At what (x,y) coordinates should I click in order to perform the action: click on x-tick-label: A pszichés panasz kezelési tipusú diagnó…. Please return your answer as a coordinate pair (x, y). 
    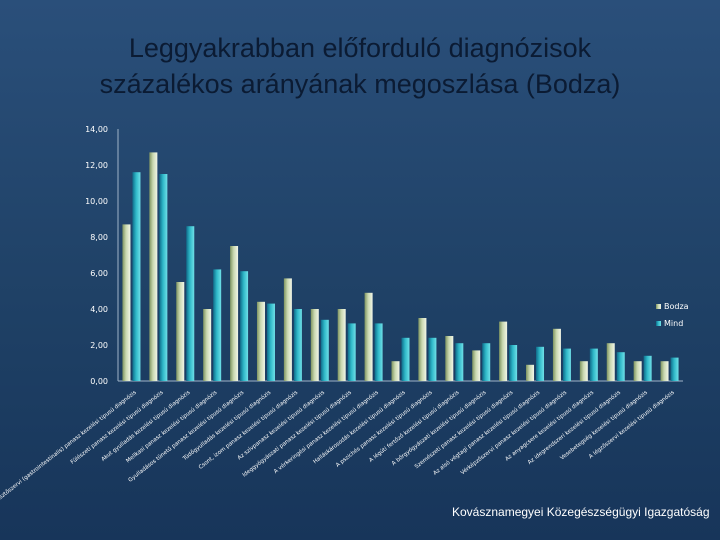
    Looking at the image, I should click on (383, 429).